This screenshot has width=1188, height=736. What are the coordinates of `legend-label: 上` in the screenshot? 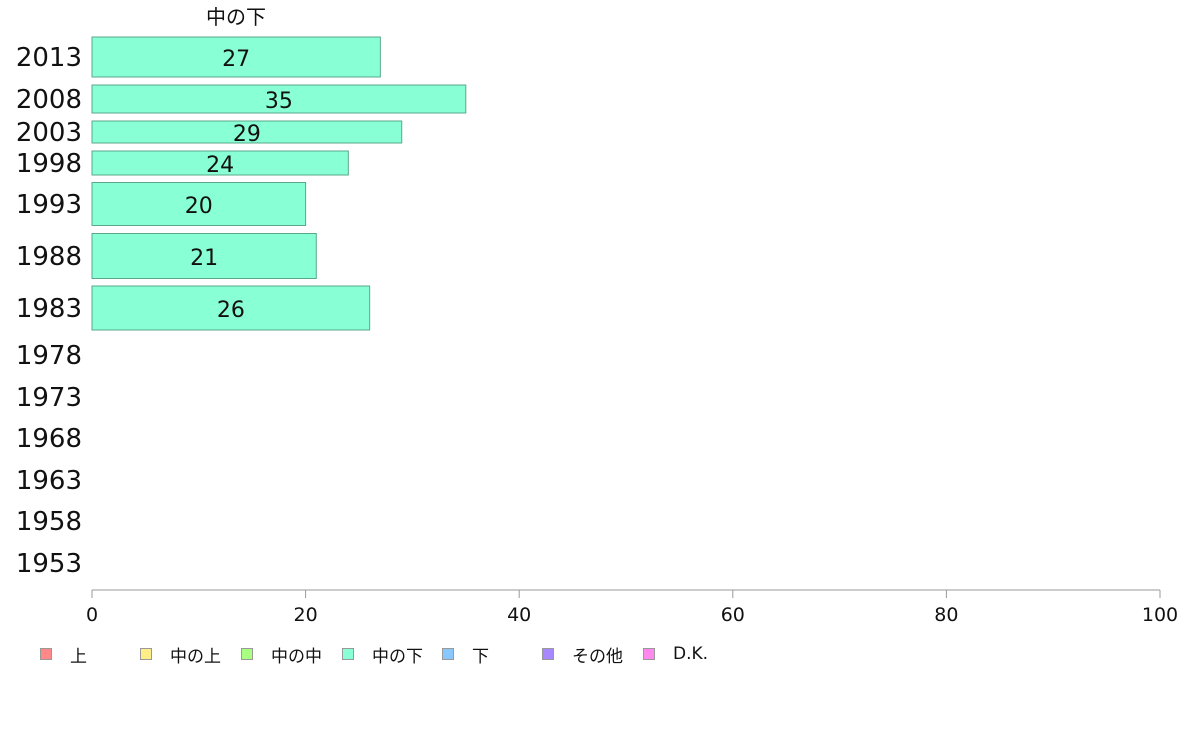 It's located at (78, 656).